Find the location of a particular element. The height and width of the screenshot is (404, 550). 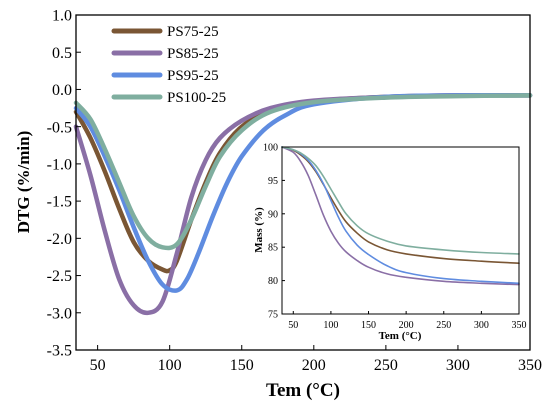

inset-y-tick-label: 85 is located at coordinates (273, 248).